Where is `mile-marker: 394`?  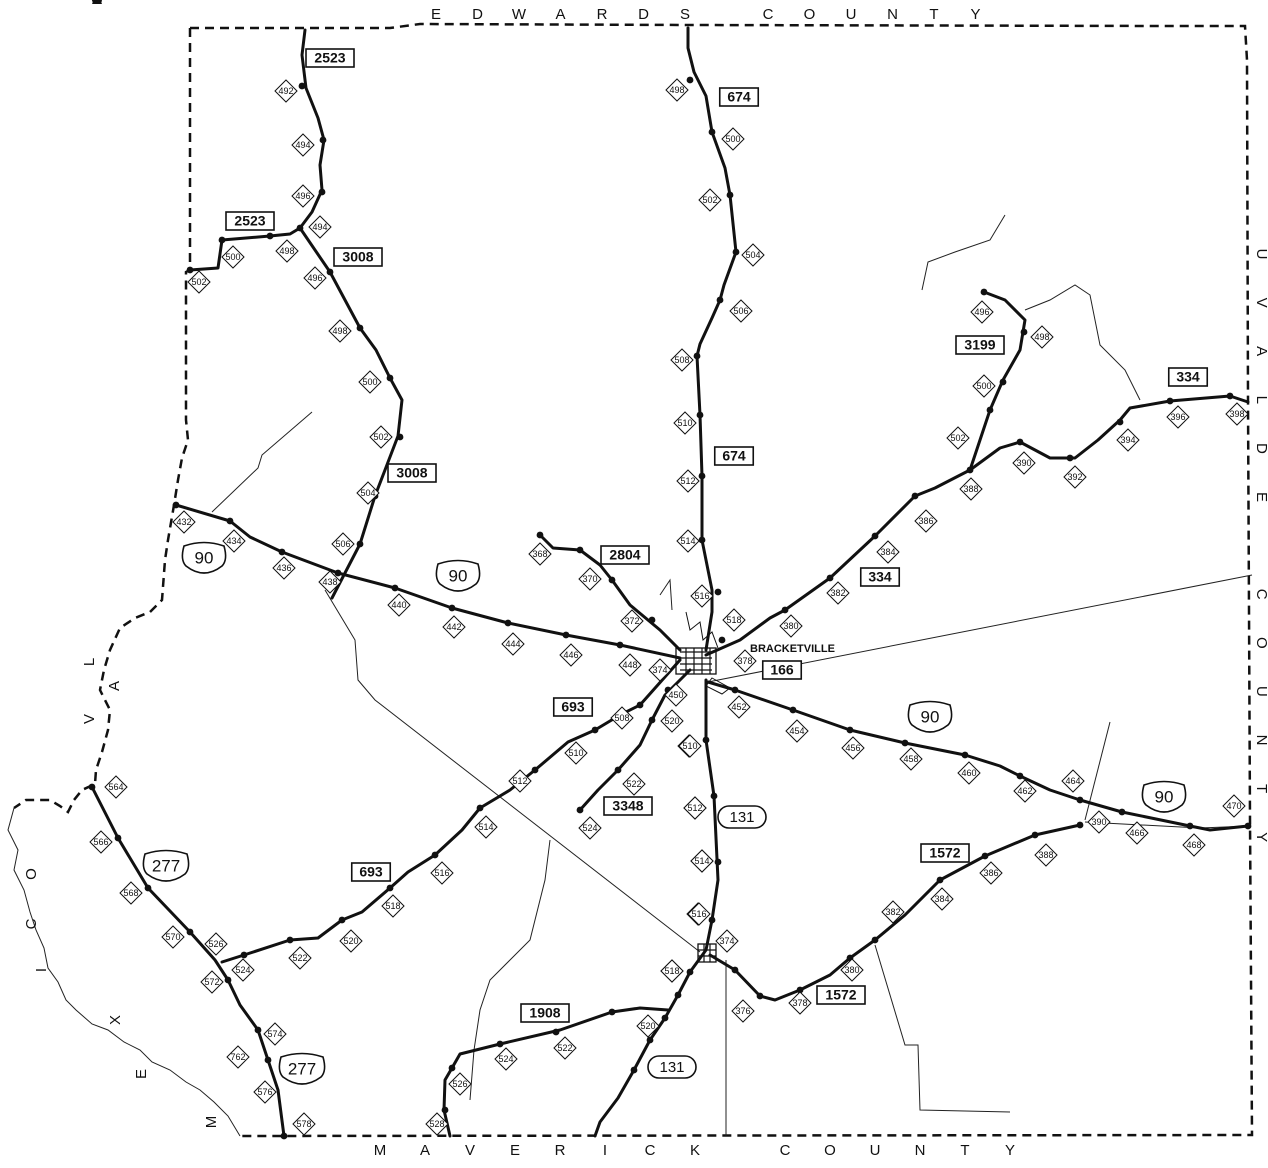
mile-marker: 394 is located at coordinates (1128, 440).